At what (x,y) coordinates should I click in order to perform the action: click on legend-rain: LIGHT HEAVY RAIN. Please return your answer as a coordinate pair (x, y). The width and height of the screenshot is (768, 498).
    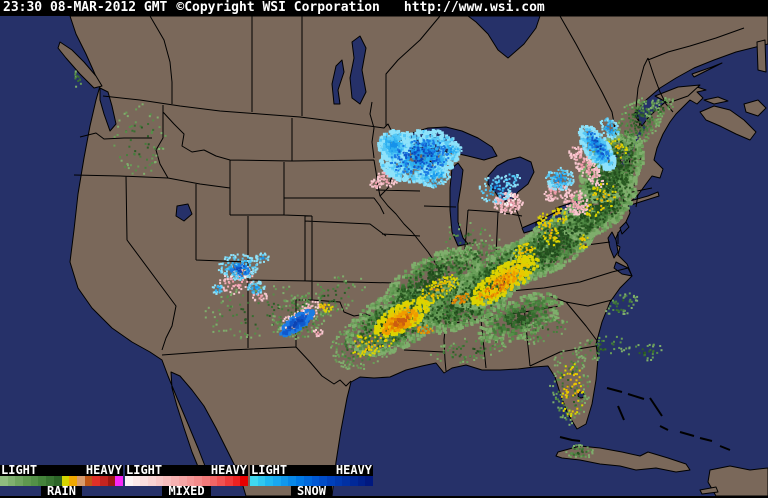
    Looking at the image, I should click on (61, 480).